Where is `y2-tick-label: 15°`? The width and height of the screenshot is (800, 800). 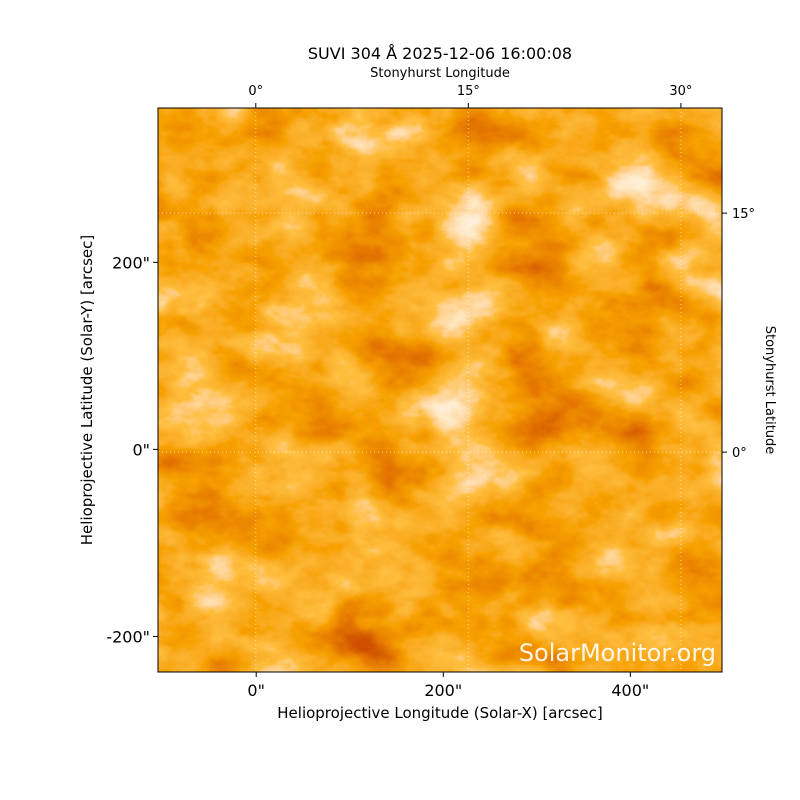 y2-tick-label: 15° is located at coordinates (743, 214).